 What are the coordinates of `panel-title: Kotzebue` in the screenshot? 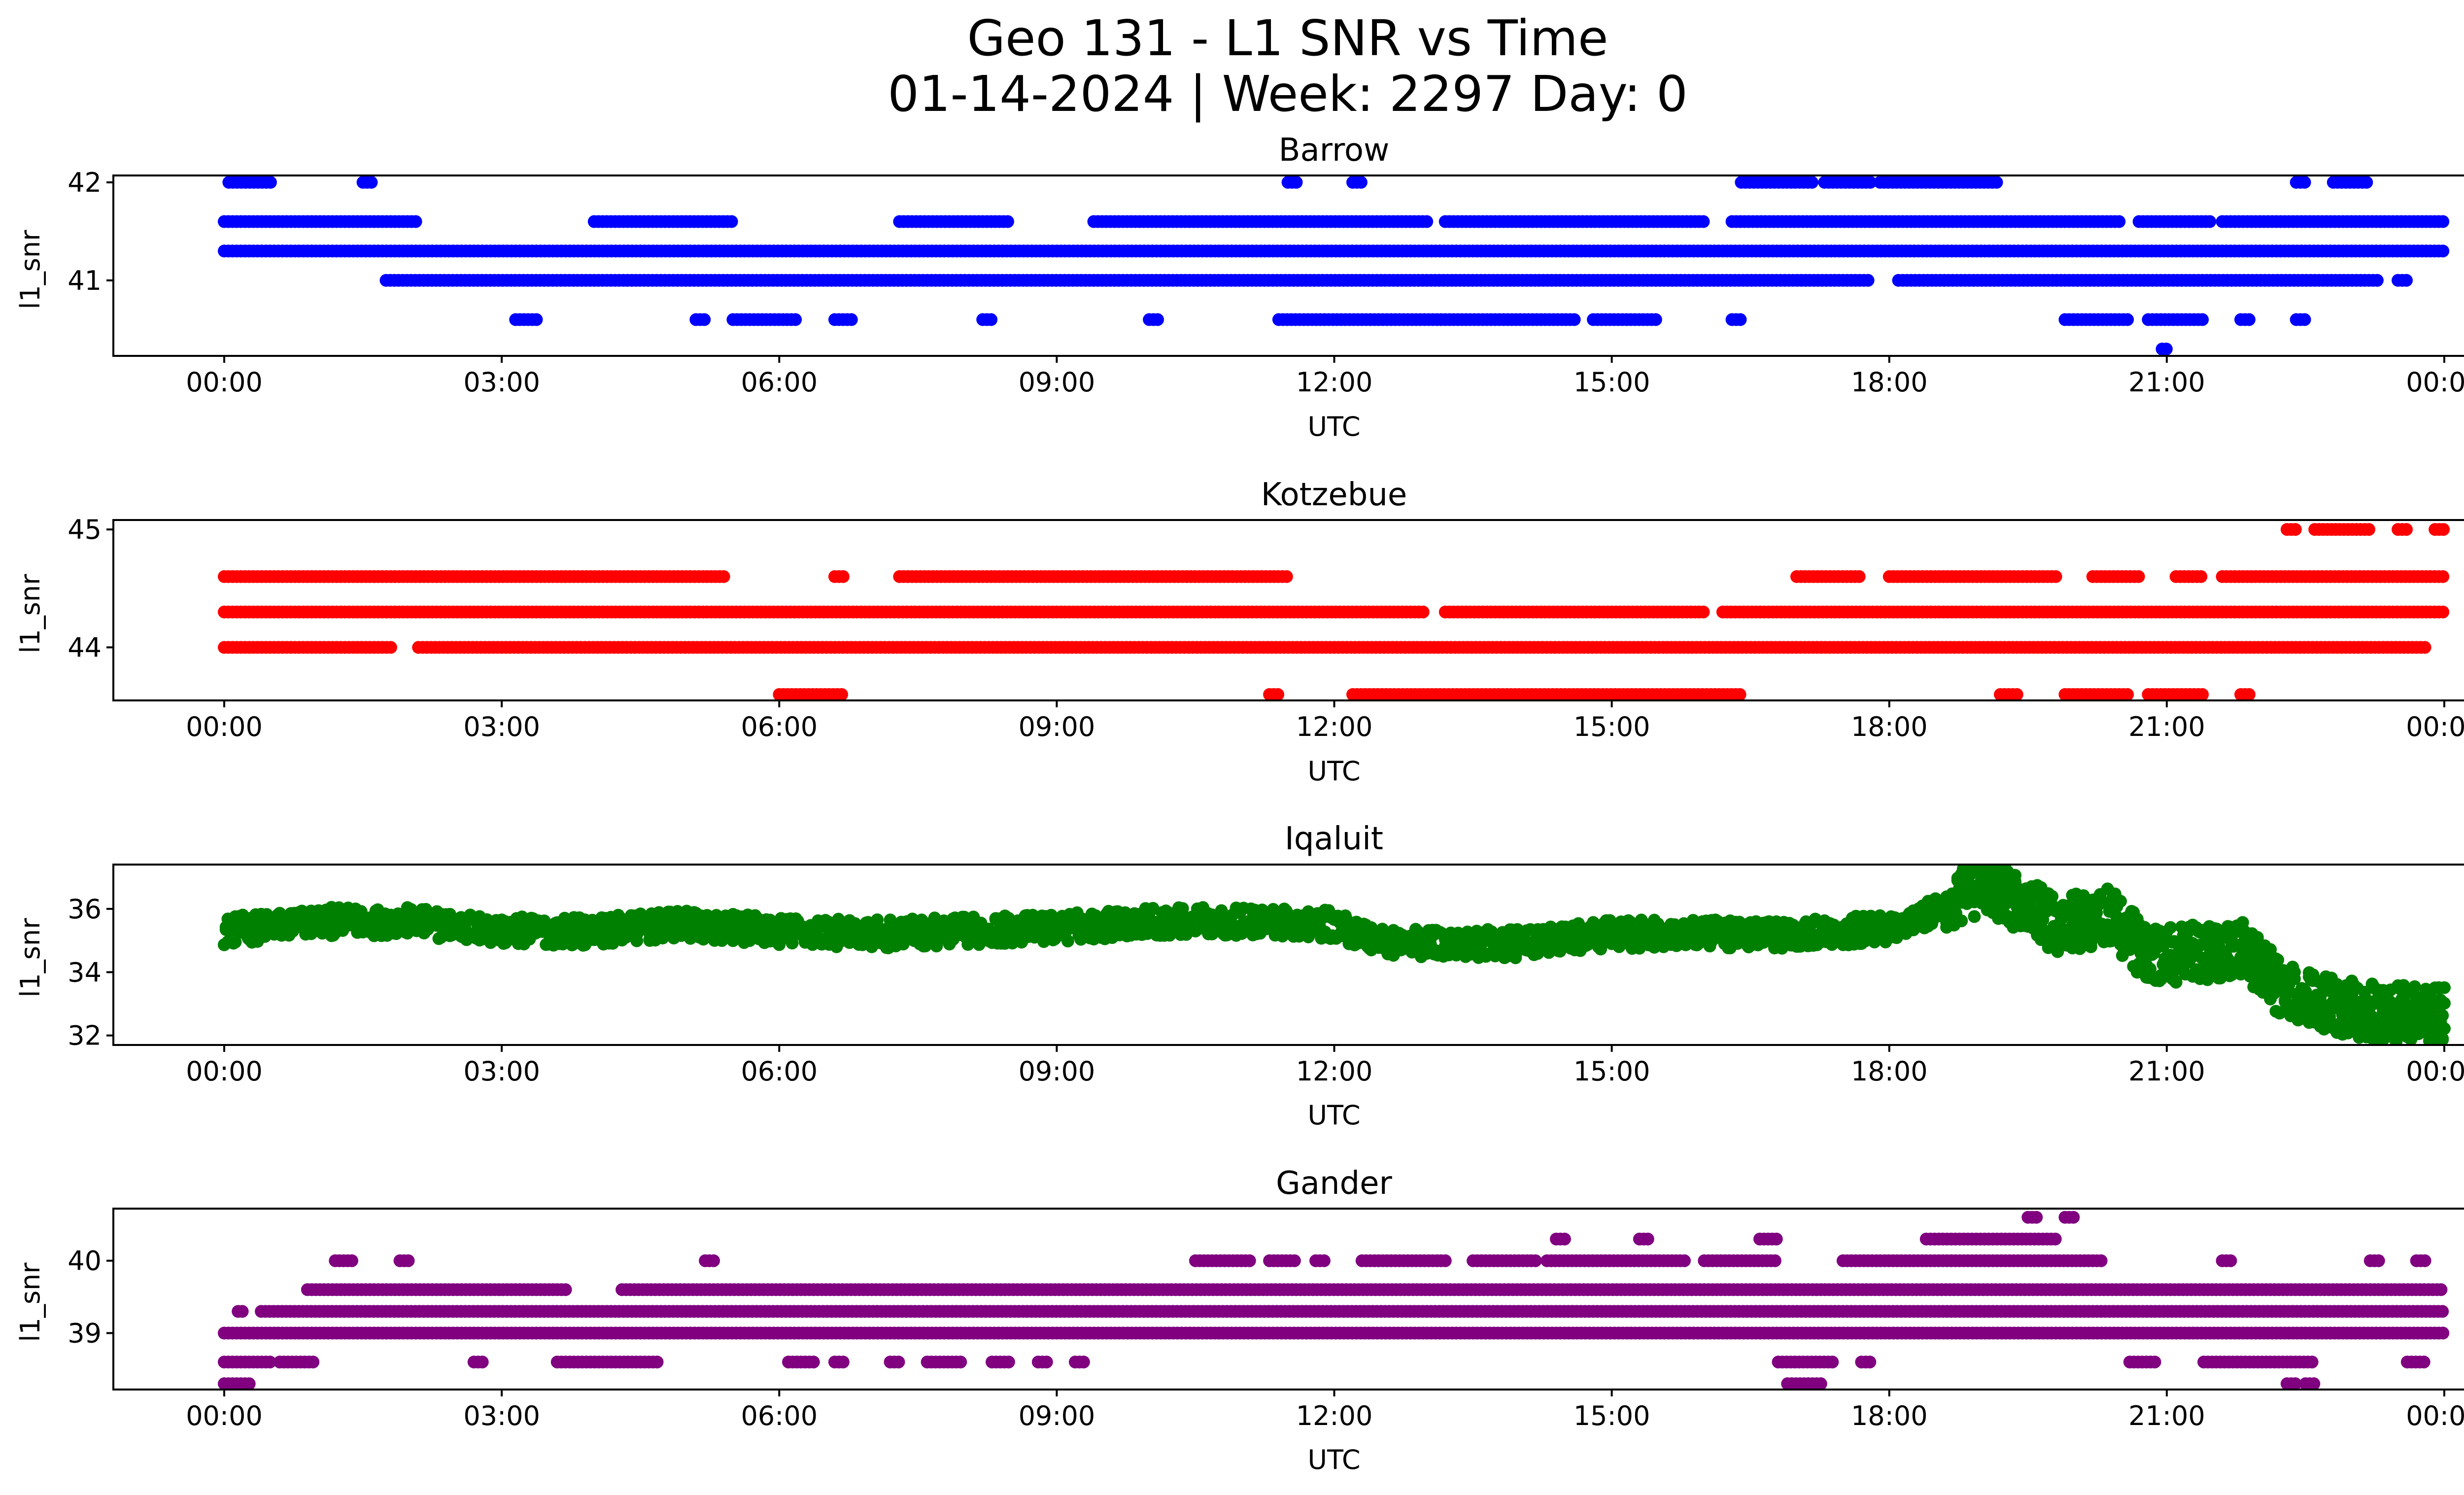 It's located at (1334, 495).